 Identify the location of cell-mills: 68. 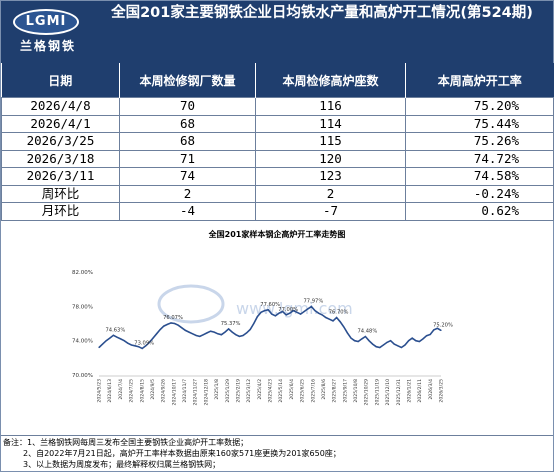
(187, 123).